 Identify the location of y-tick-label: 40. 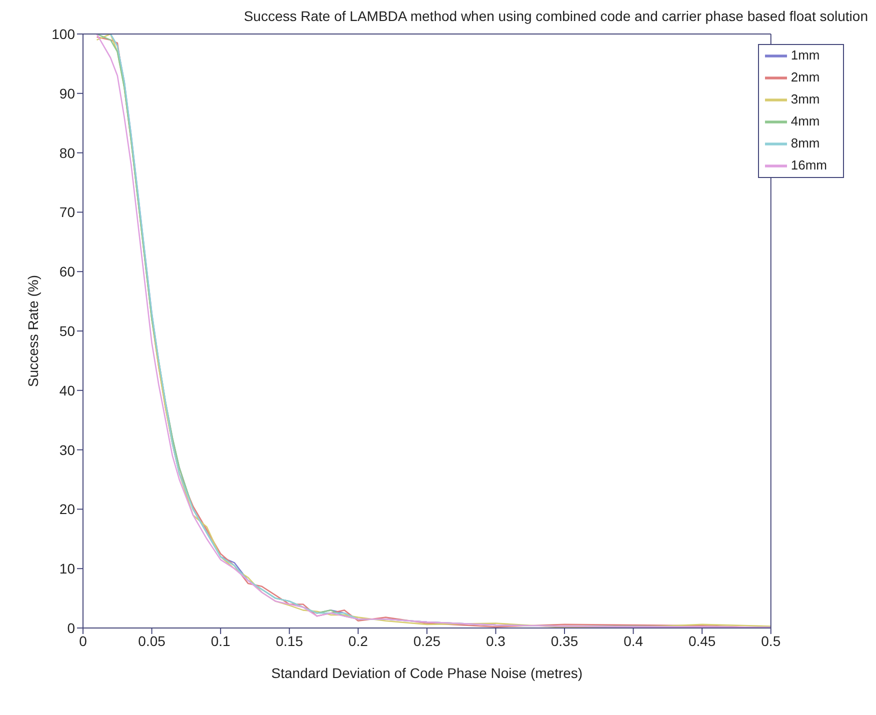
(67, 390).